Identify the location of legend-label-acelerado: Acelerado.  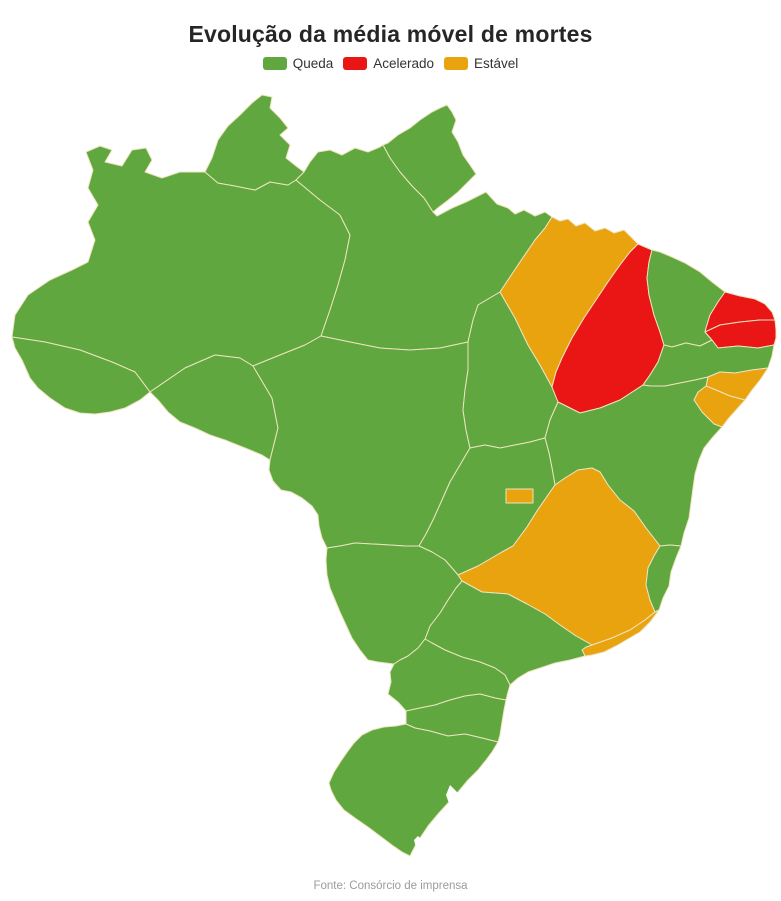
(404, 63).